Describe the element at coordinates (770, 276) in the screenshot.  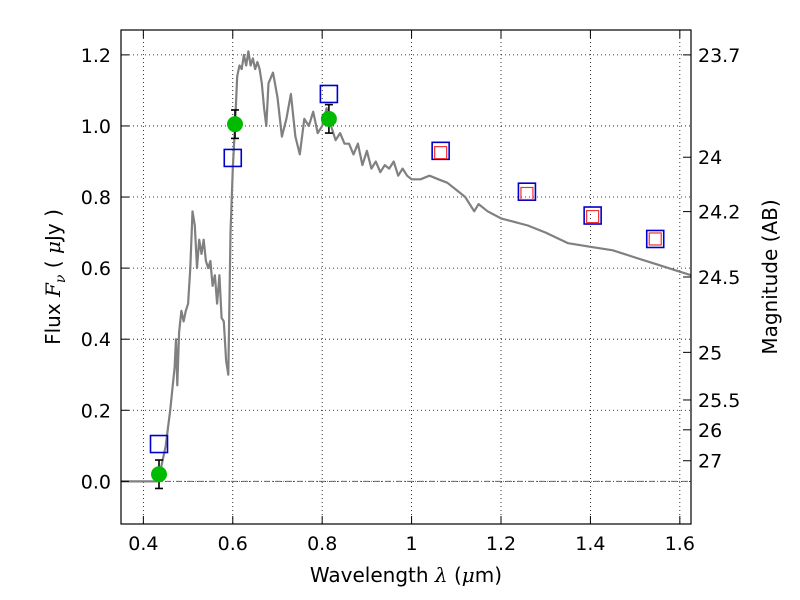
I see `y2-axis-label: Magnitude (AB)` at that location.